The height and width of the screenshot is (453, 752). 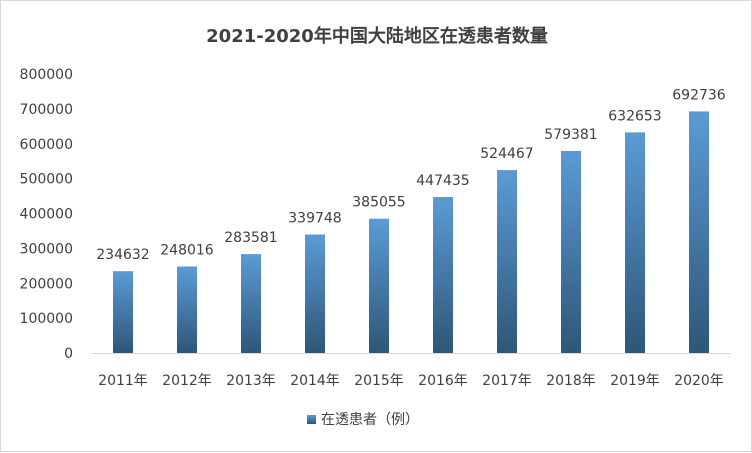 What do you see at coordinates (187, 381) in the screenshot?
I see `x-tick-label: 2012年` at bounding box center [187, 381].